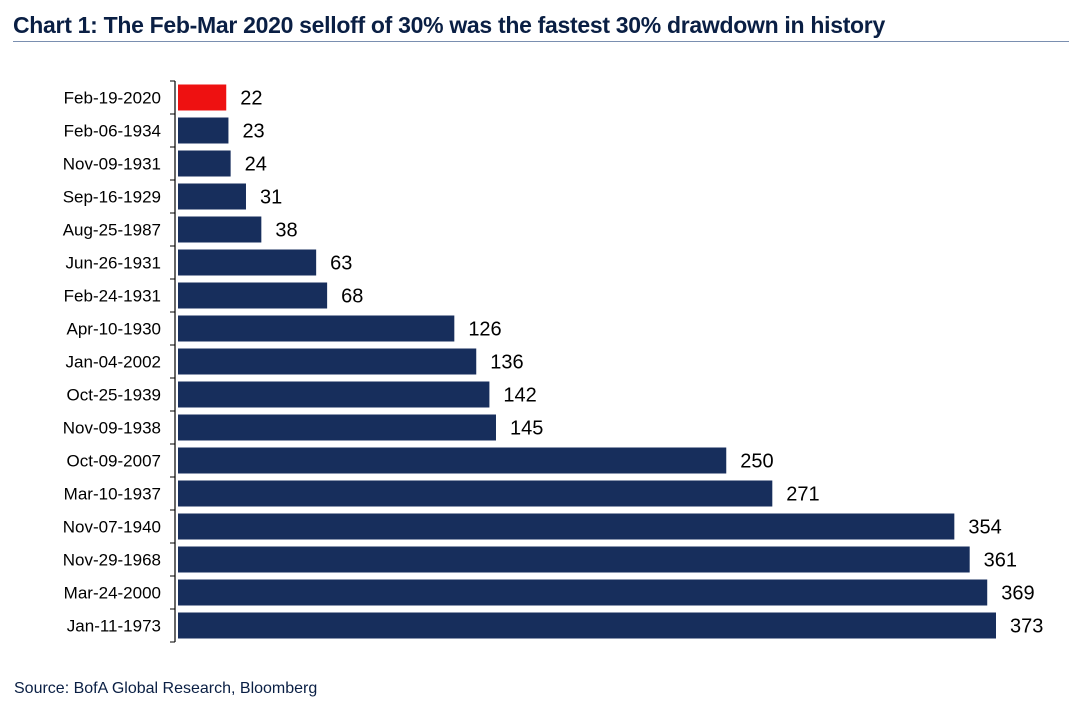  What do you see at coordinates (1000, 561) in the screenshot?
I see `data-label: 361` at bounding box center [1000, 561].